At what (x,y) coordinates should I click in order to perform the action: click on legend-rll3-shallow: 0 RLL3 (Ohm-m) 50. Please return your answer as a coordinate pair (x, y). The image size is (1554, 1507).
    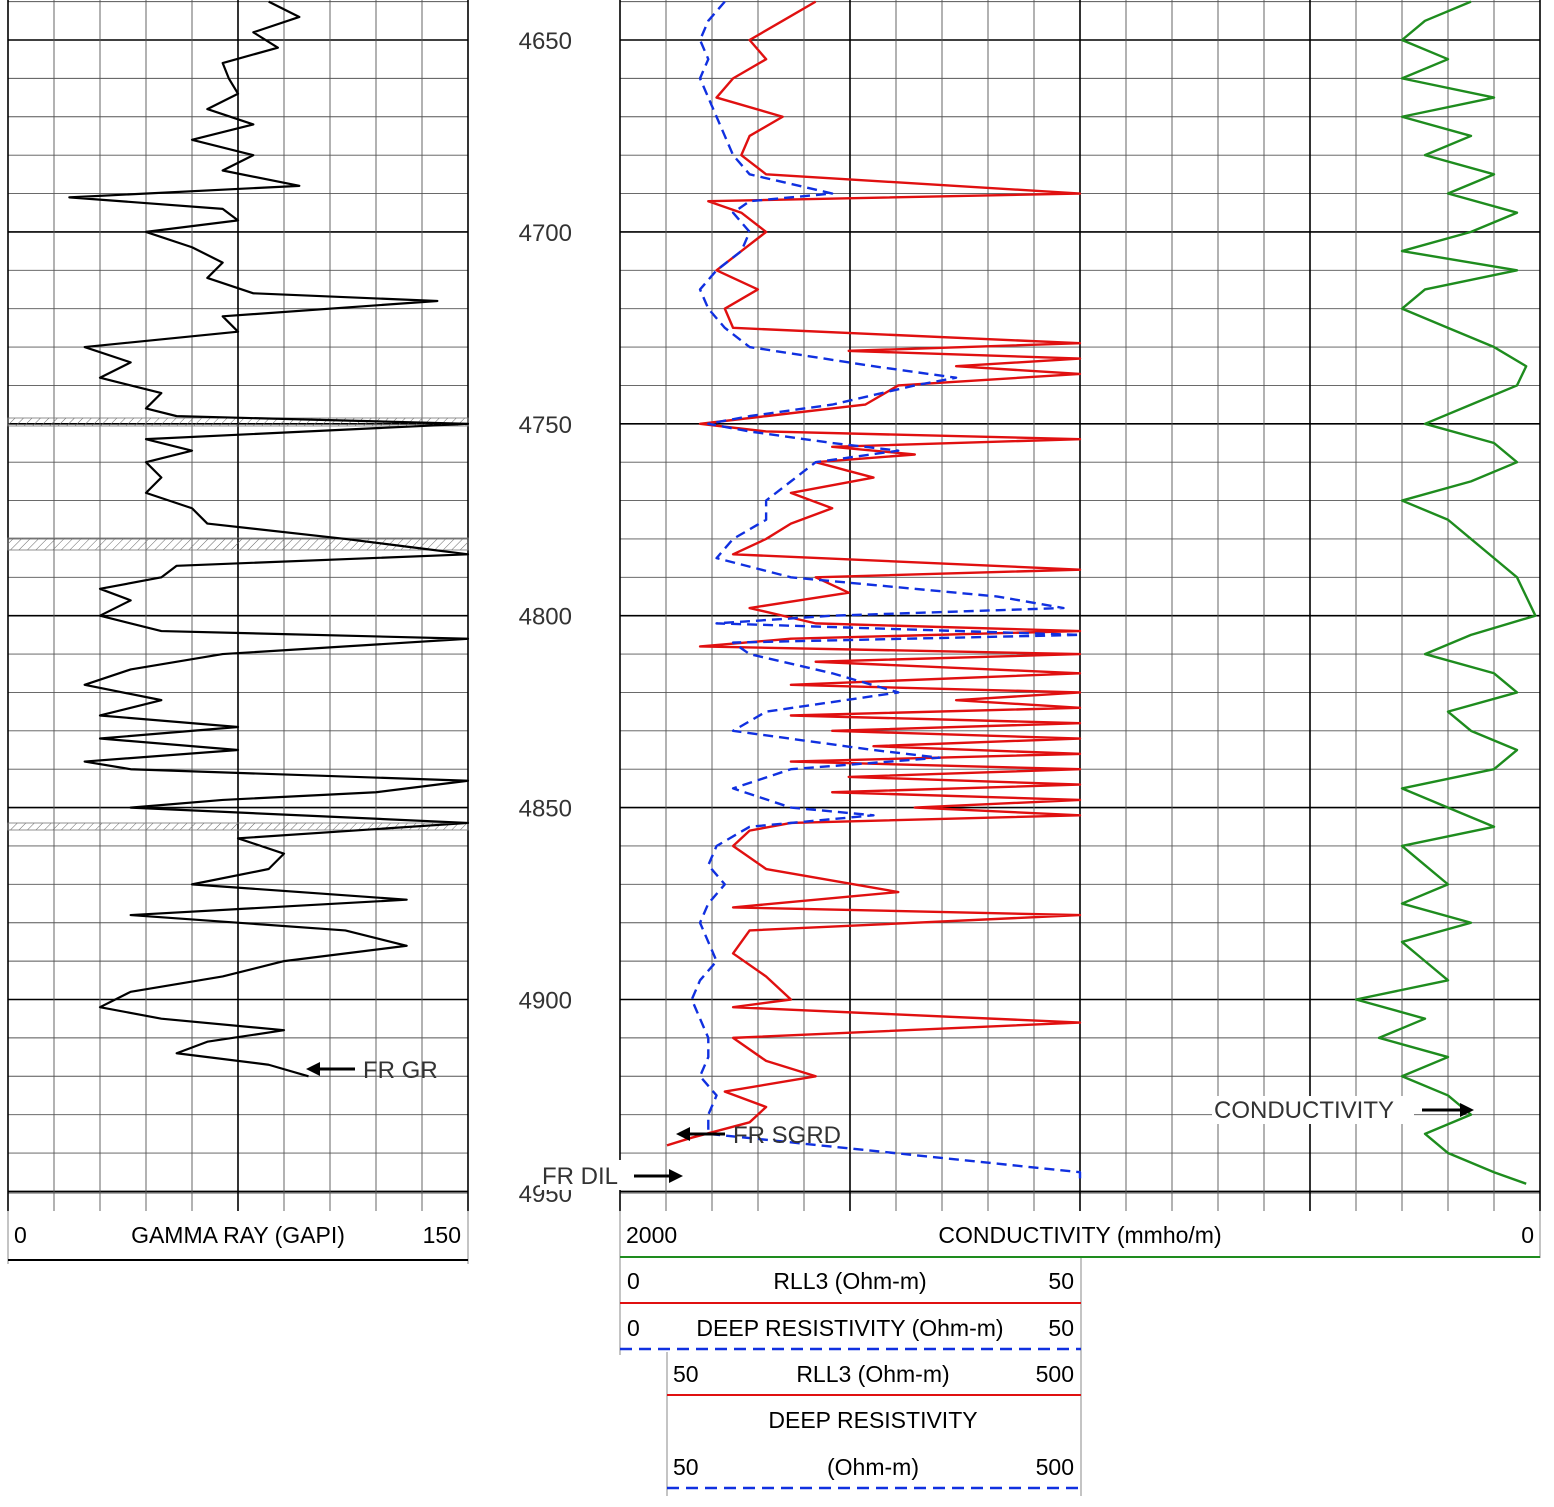
    Looking at the image, I should click on (851, 1328).